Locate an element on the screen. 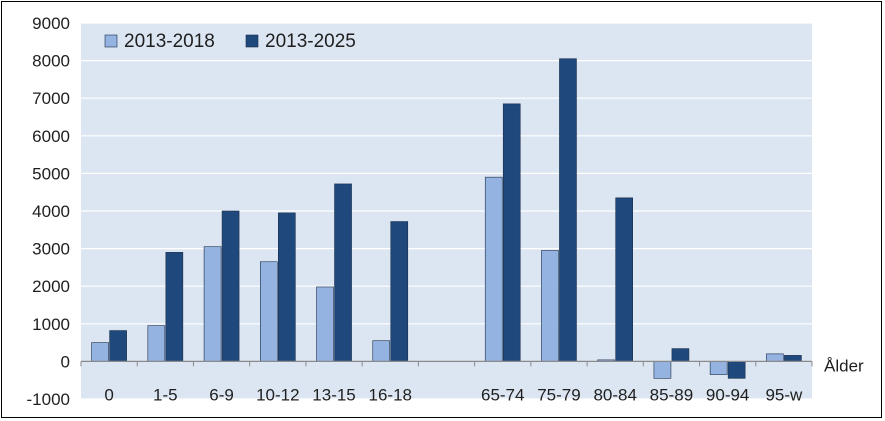 The image size is (885, 421). y-tick-label: 9000 is located at coordinates (51, 23).